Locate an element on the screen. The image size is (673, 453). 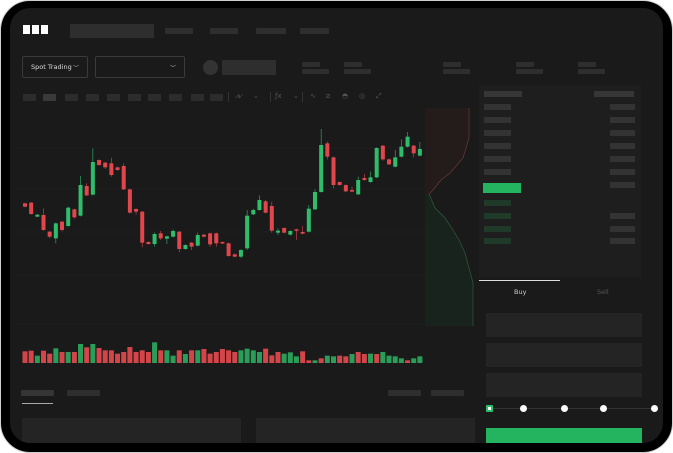
ask-amount is located at coordinates (622, 159).